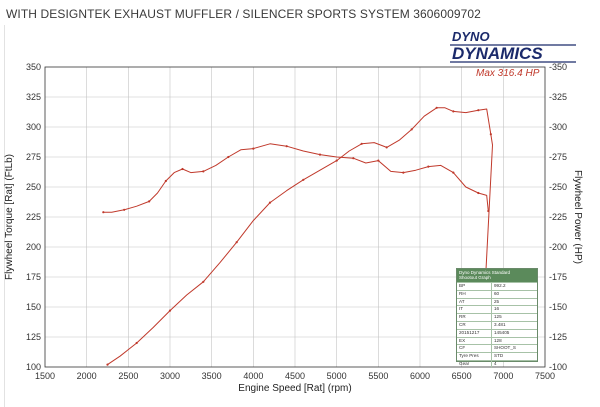 This screenshot has height=407, width=600. What do you see at coordinates (474, 302) in the screenshot?
I see `info-key: AT` at bounding box center [474, 302].